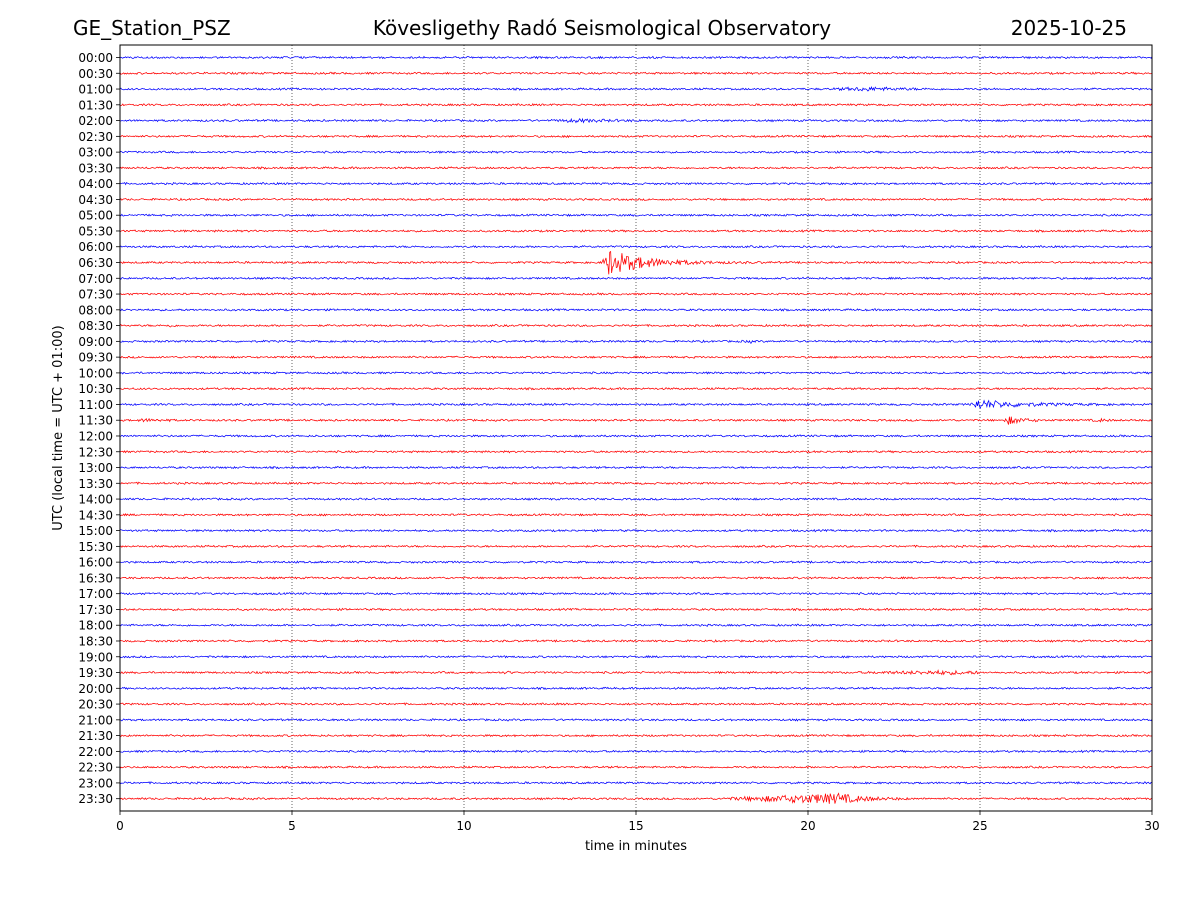 The height and width of the screenshot is (900, 1200). Describe the element at coordinates (292, 826) in the screenshot. I see `x-tick-label: 5` at that location.